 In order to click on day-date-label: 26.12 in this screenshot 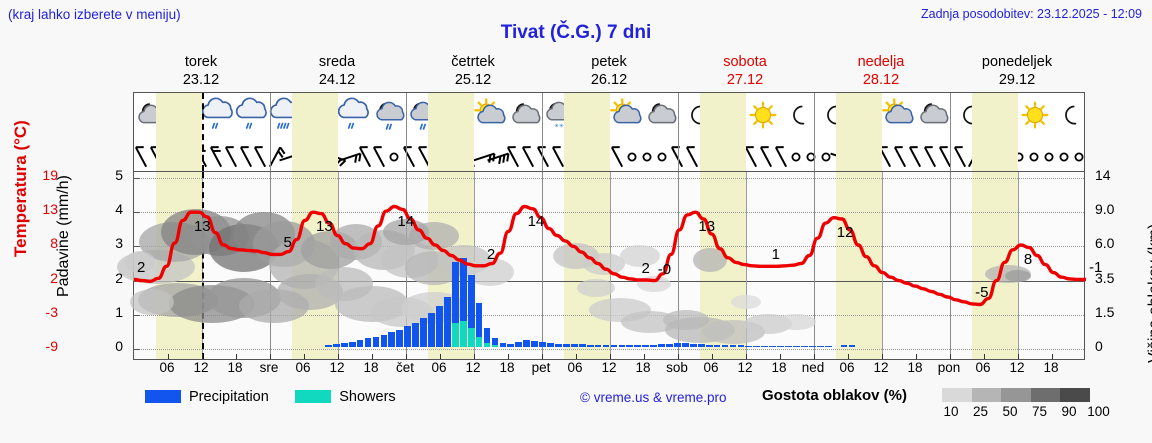, I will do `click(609, 80)`.